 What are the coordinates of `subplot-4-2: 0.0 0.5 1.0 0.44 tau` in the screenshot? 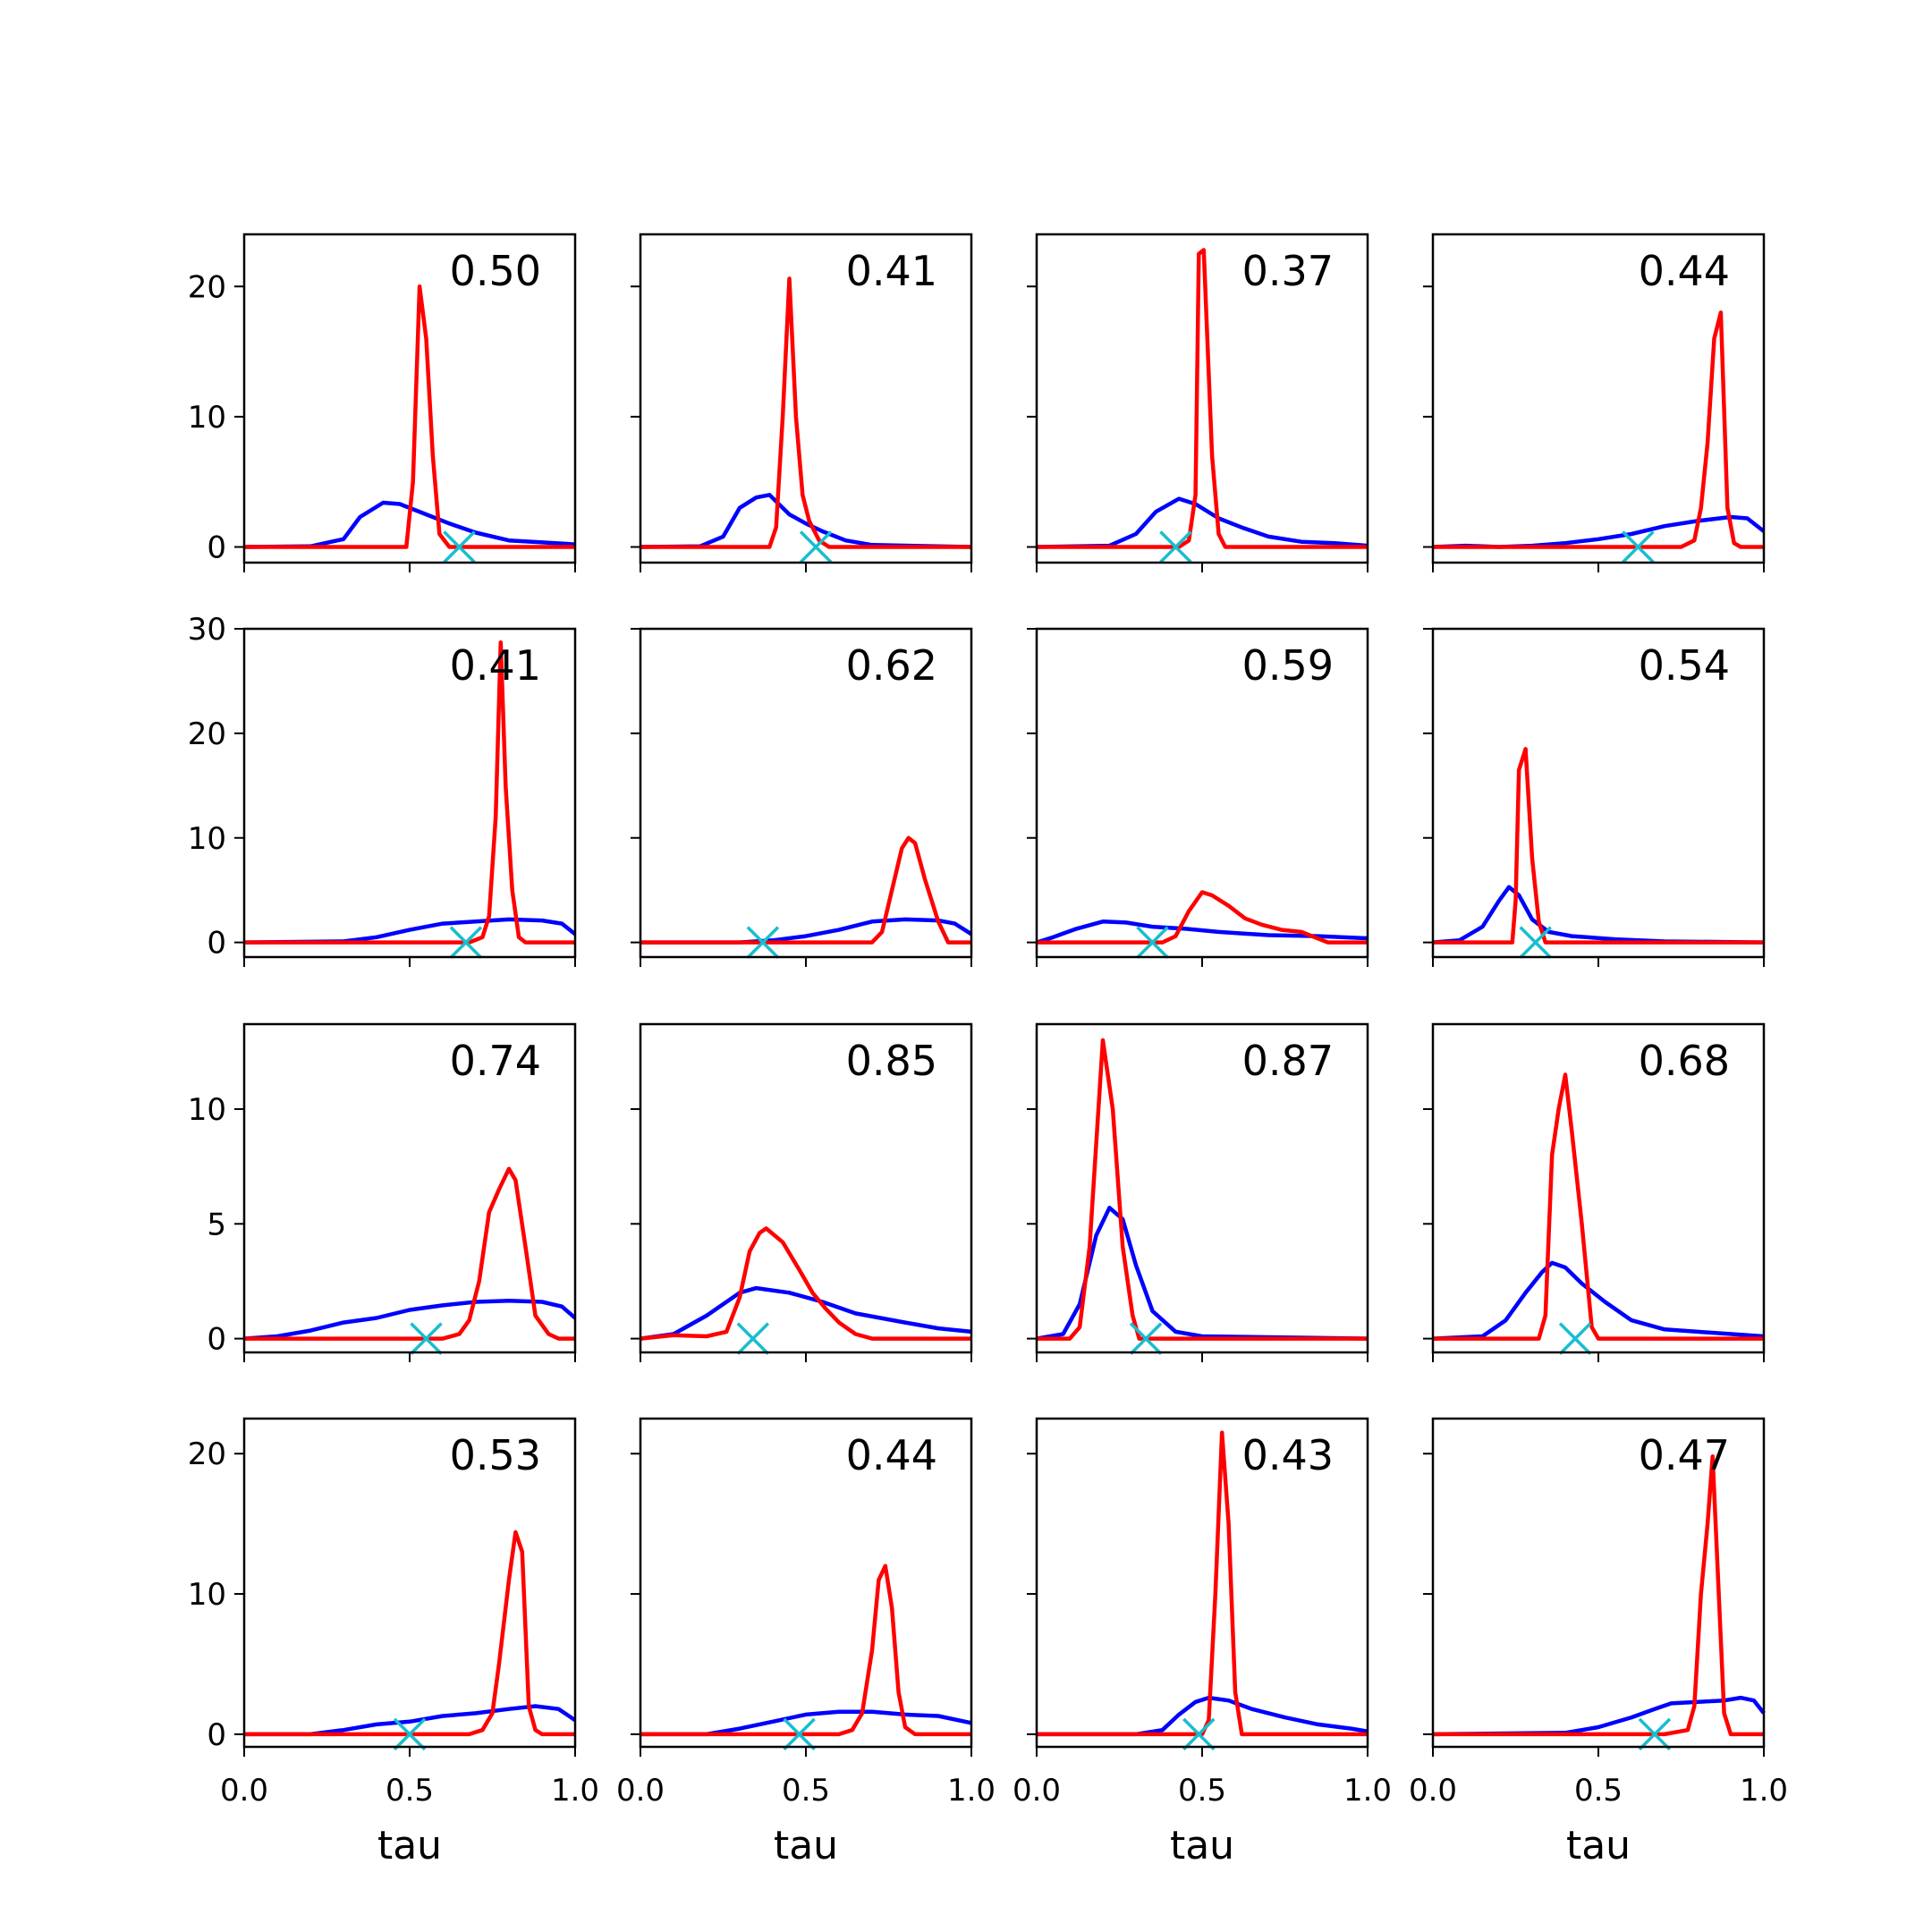 It's located at (806, 1642).